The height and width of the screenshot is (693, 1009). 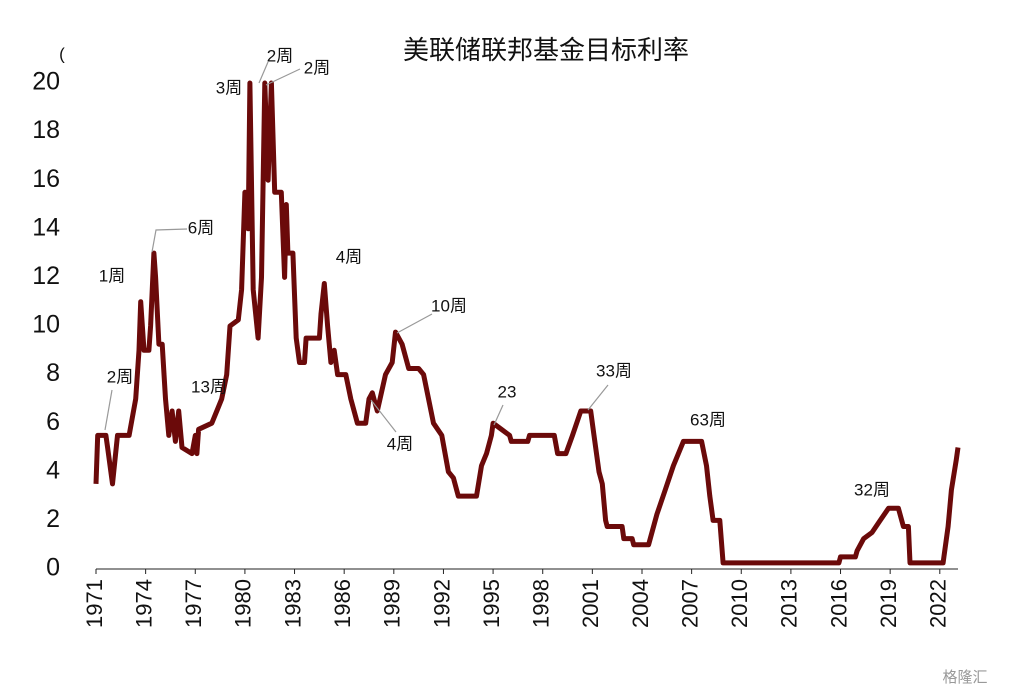 I want to click on x-tick-label: 1977, so click(x=193, y=603).